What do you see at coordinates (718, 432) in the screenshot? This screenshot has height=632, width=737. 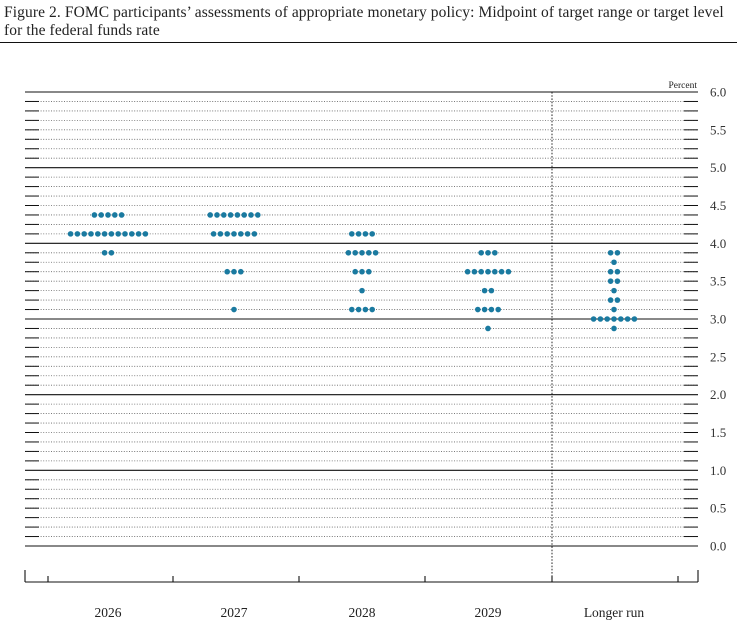 I see `y-tick-label: 1.5` at bounding box center [718, 432].